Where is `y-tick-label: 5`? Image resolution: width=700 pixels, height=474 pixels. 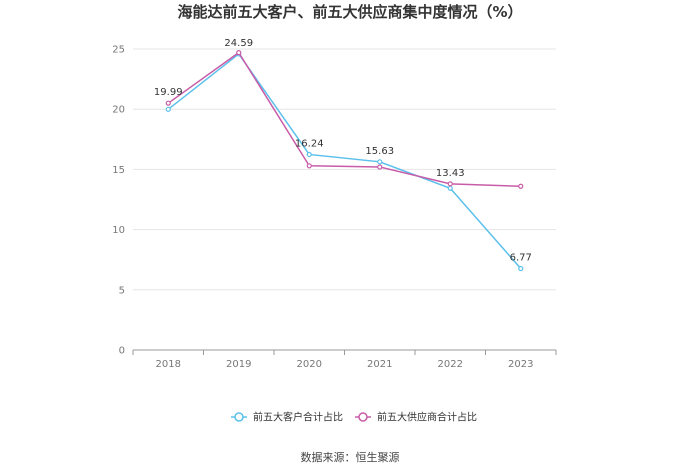 y-tick-label: 5 is located at coordinates (122, 290).